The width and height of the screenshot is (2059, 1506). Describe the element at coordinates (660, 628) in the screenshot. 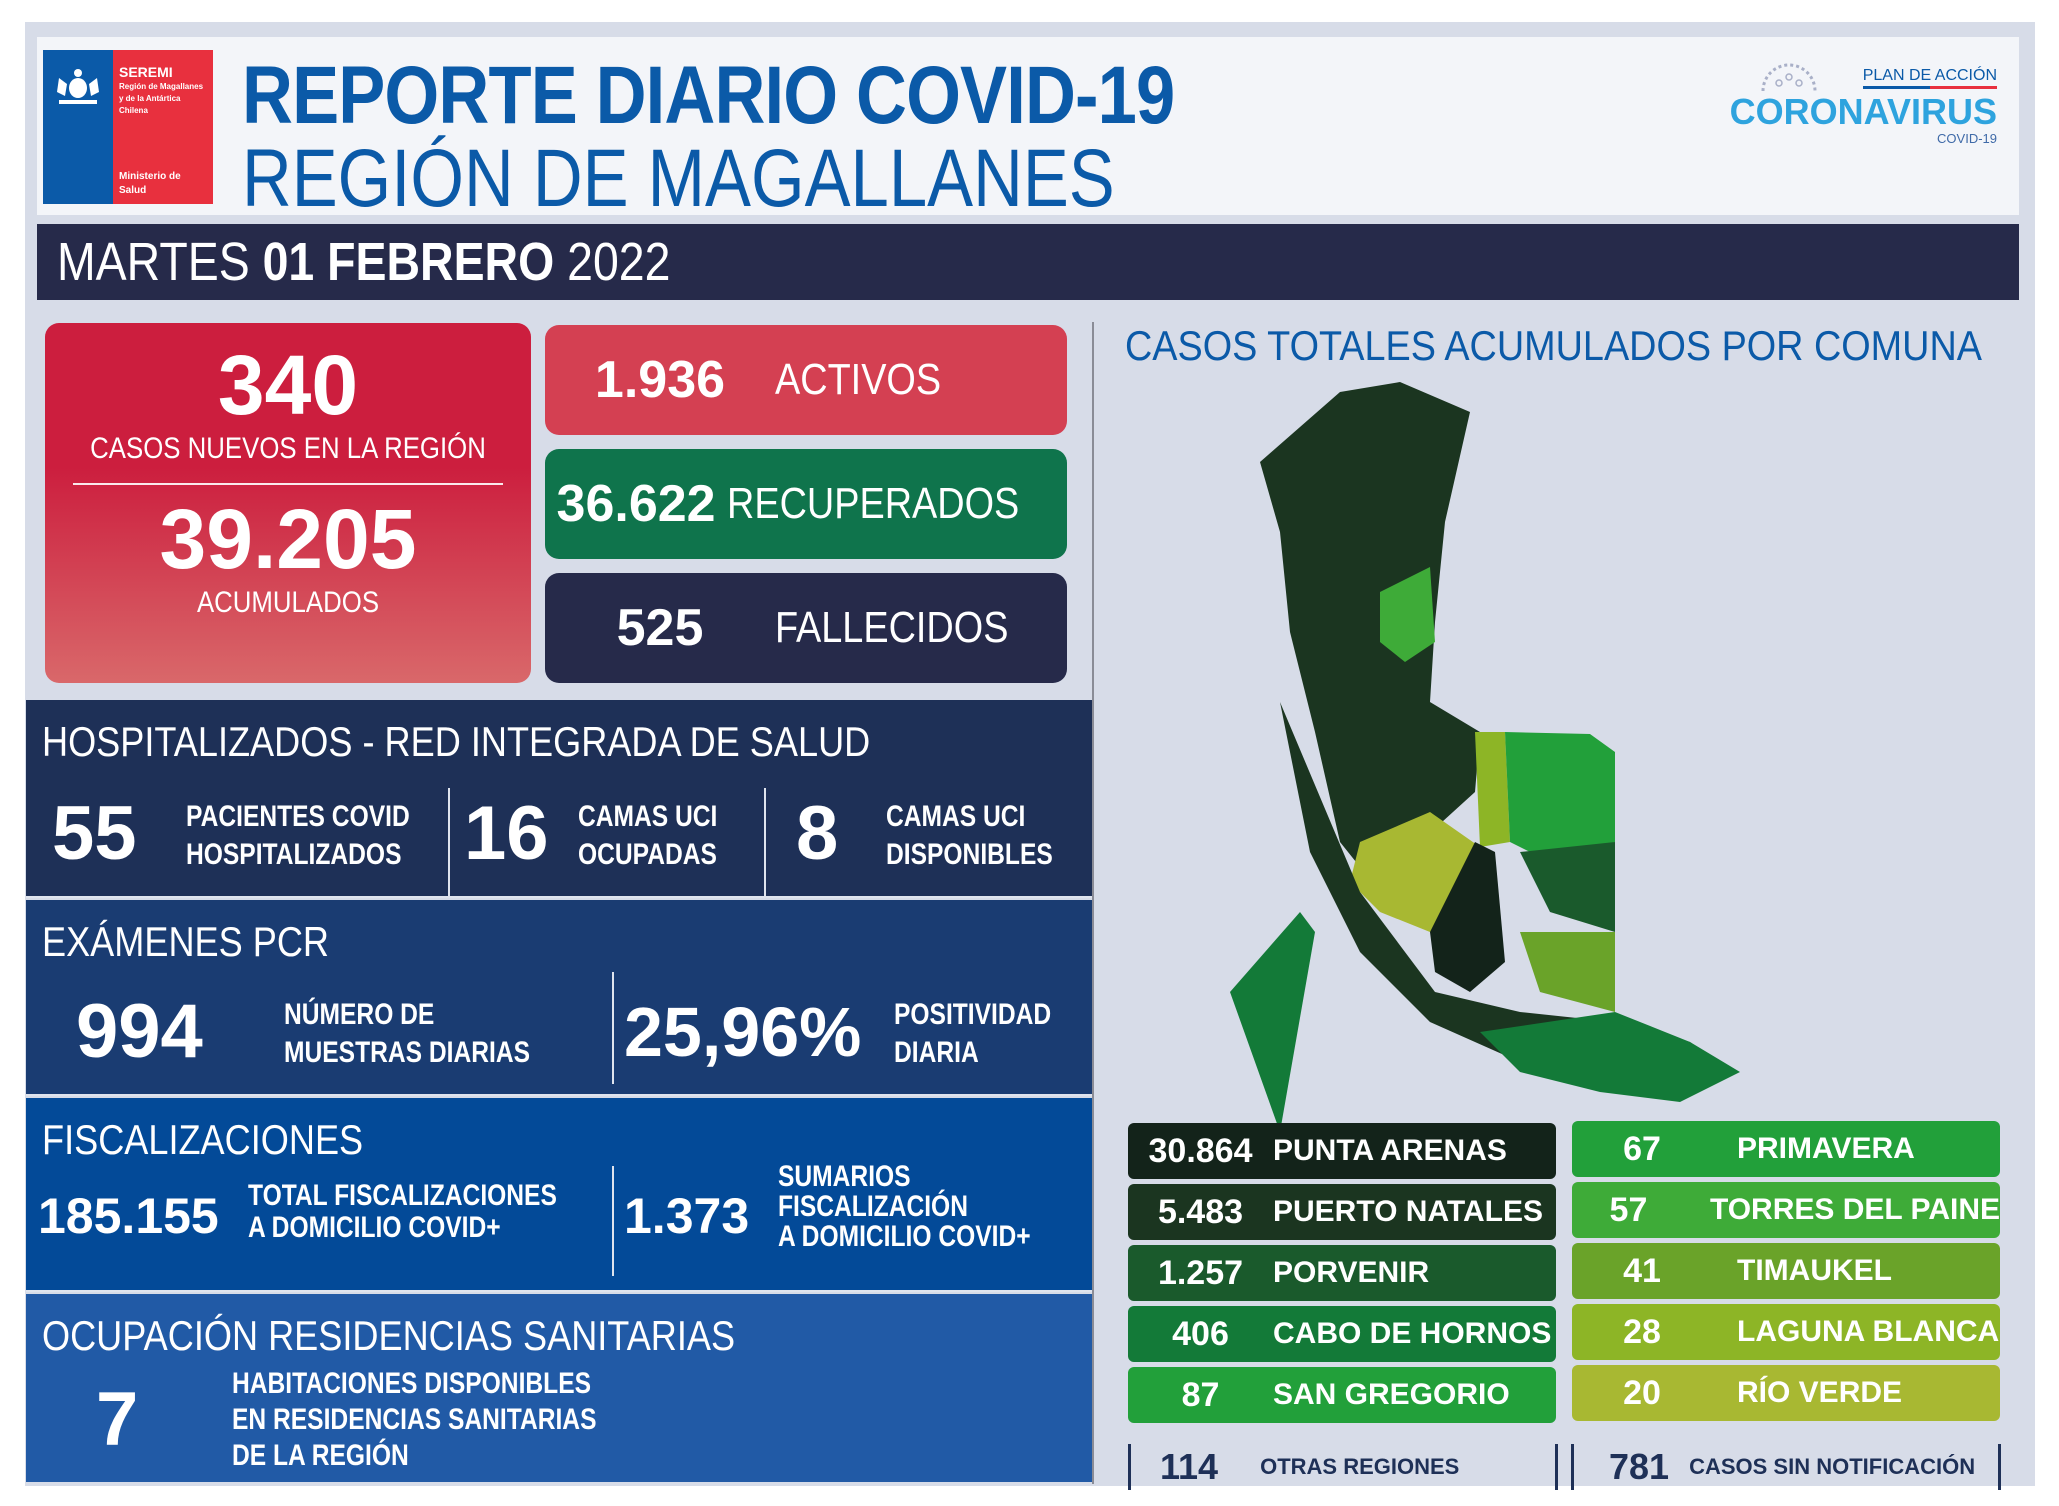

I see `deceased-value: 525` at that location.